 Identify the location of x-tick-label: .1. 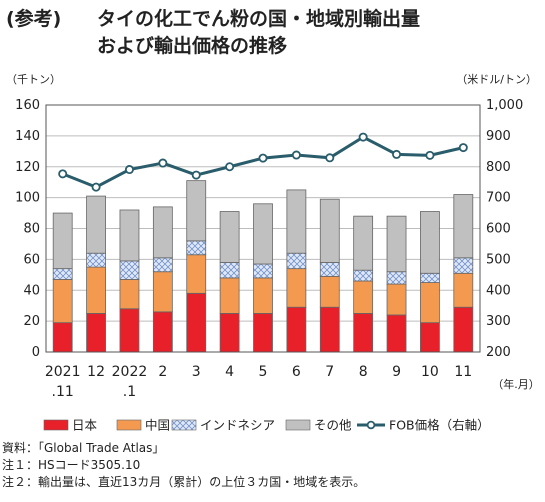
(129, 392).